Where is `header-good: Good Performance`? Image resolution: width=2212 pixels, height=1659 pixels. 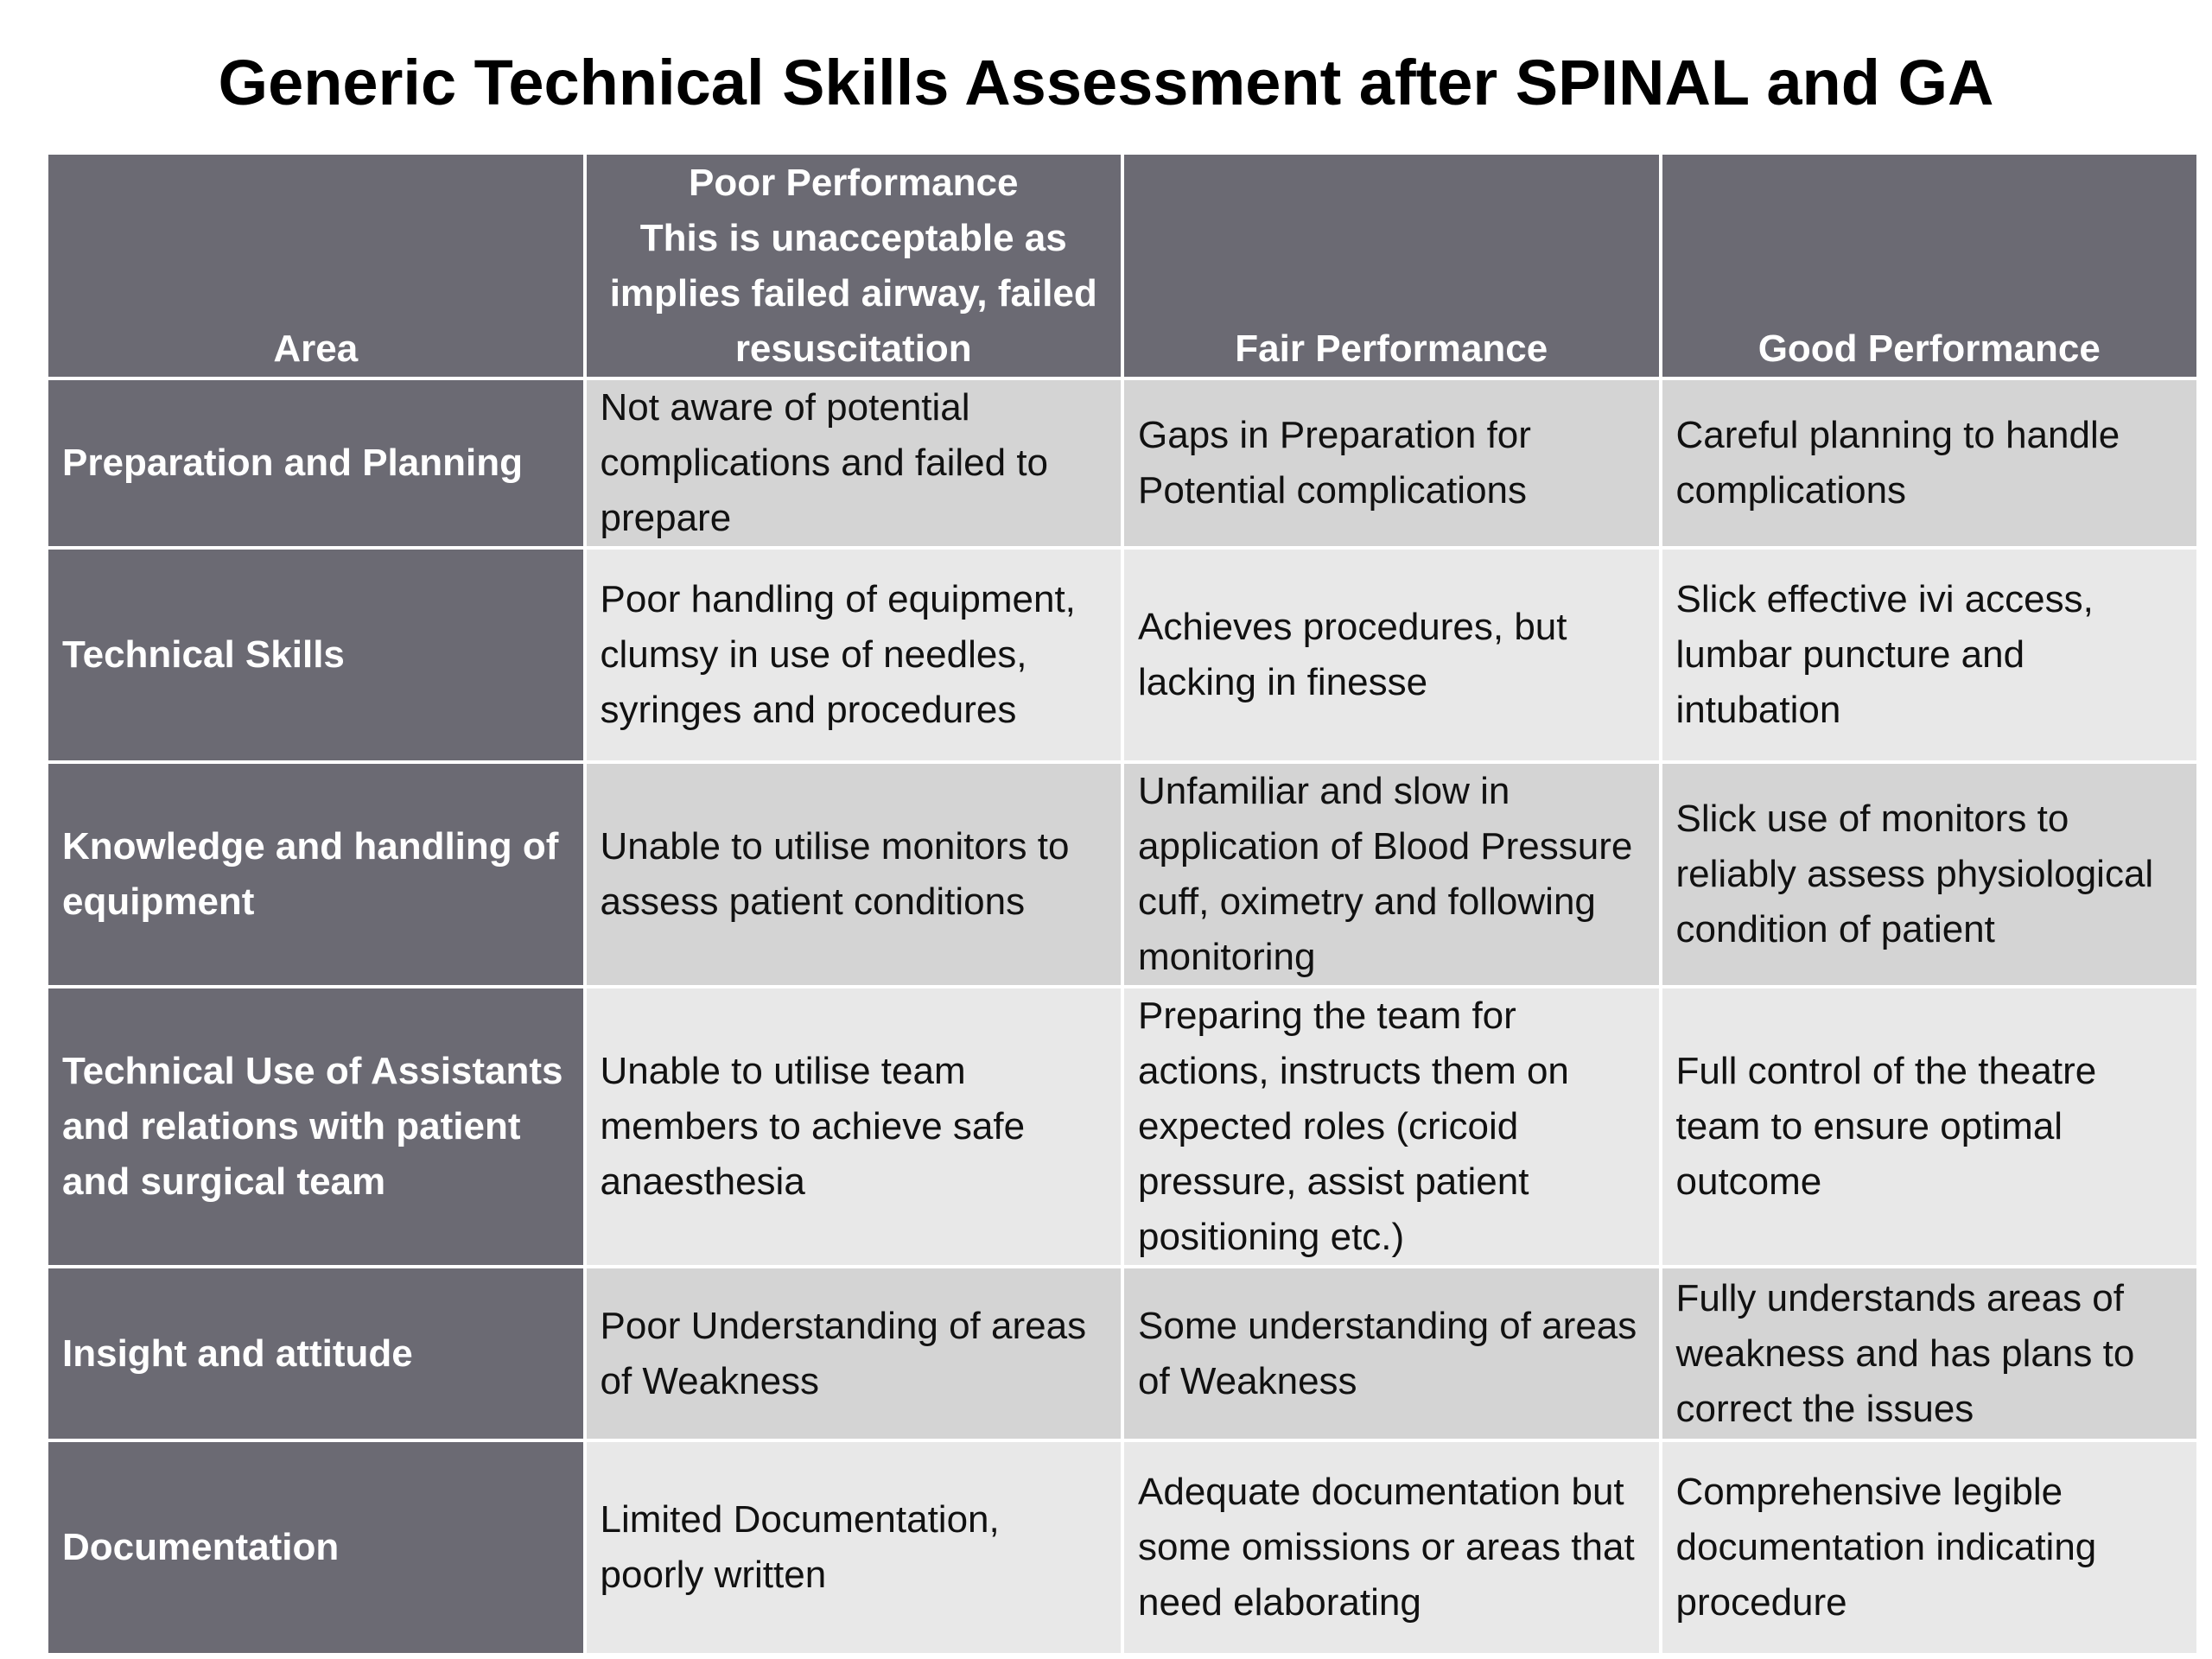
header-good: Good Performance is located at coordinates (1929, 266).